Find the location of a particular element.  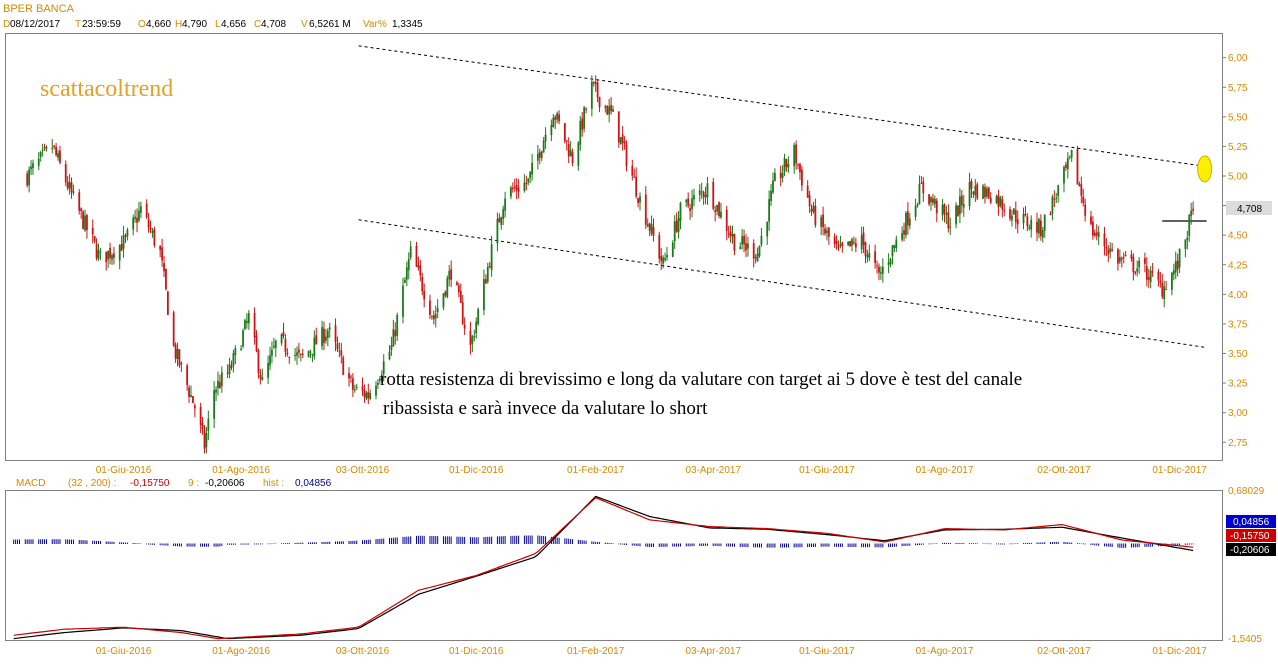

low-value: 4,656 is located at coordinates (233, 24).